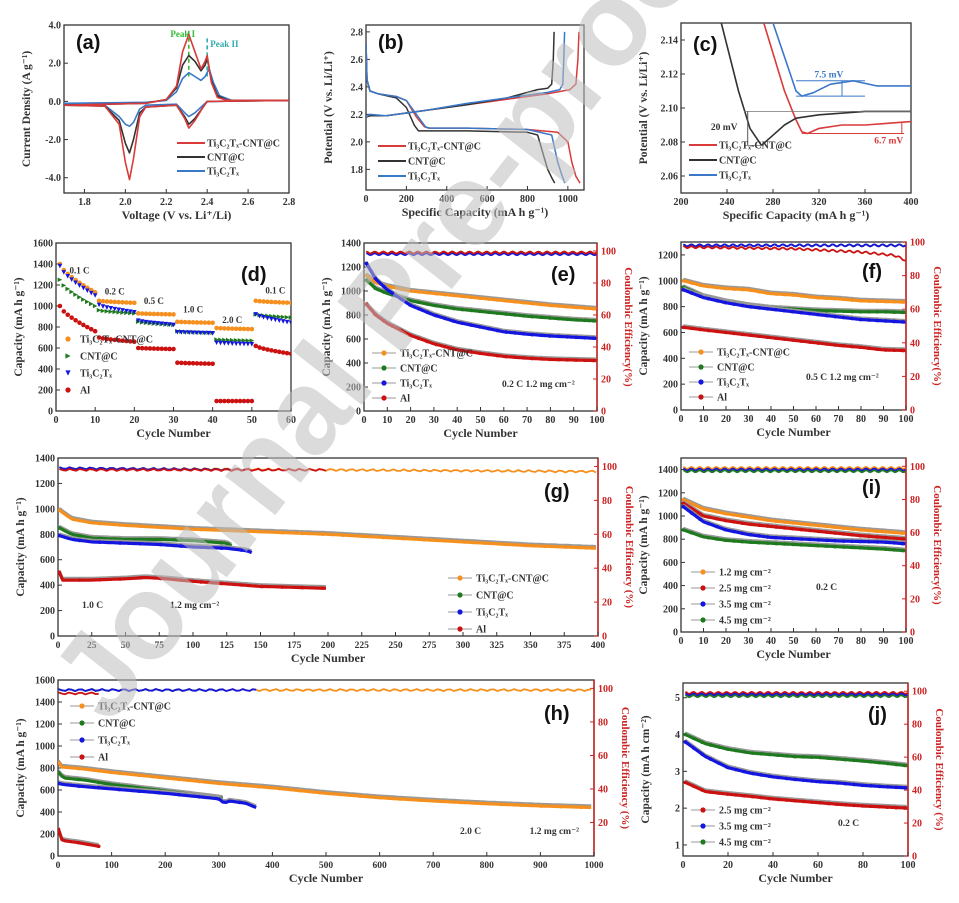 This screenshot has height=903, width=959. I want to click on legend-label: 3.5 mg cm⁻², so click(745, 827).